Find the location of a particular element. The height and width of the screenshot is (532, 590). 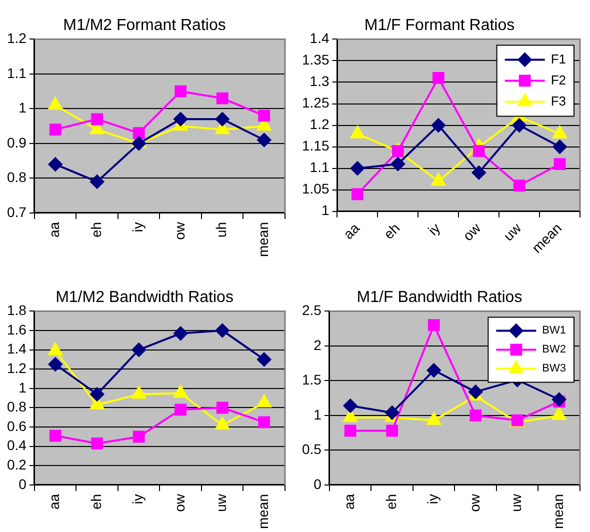

y-tick-label: 1.25 is located at coordinates (316, 102).